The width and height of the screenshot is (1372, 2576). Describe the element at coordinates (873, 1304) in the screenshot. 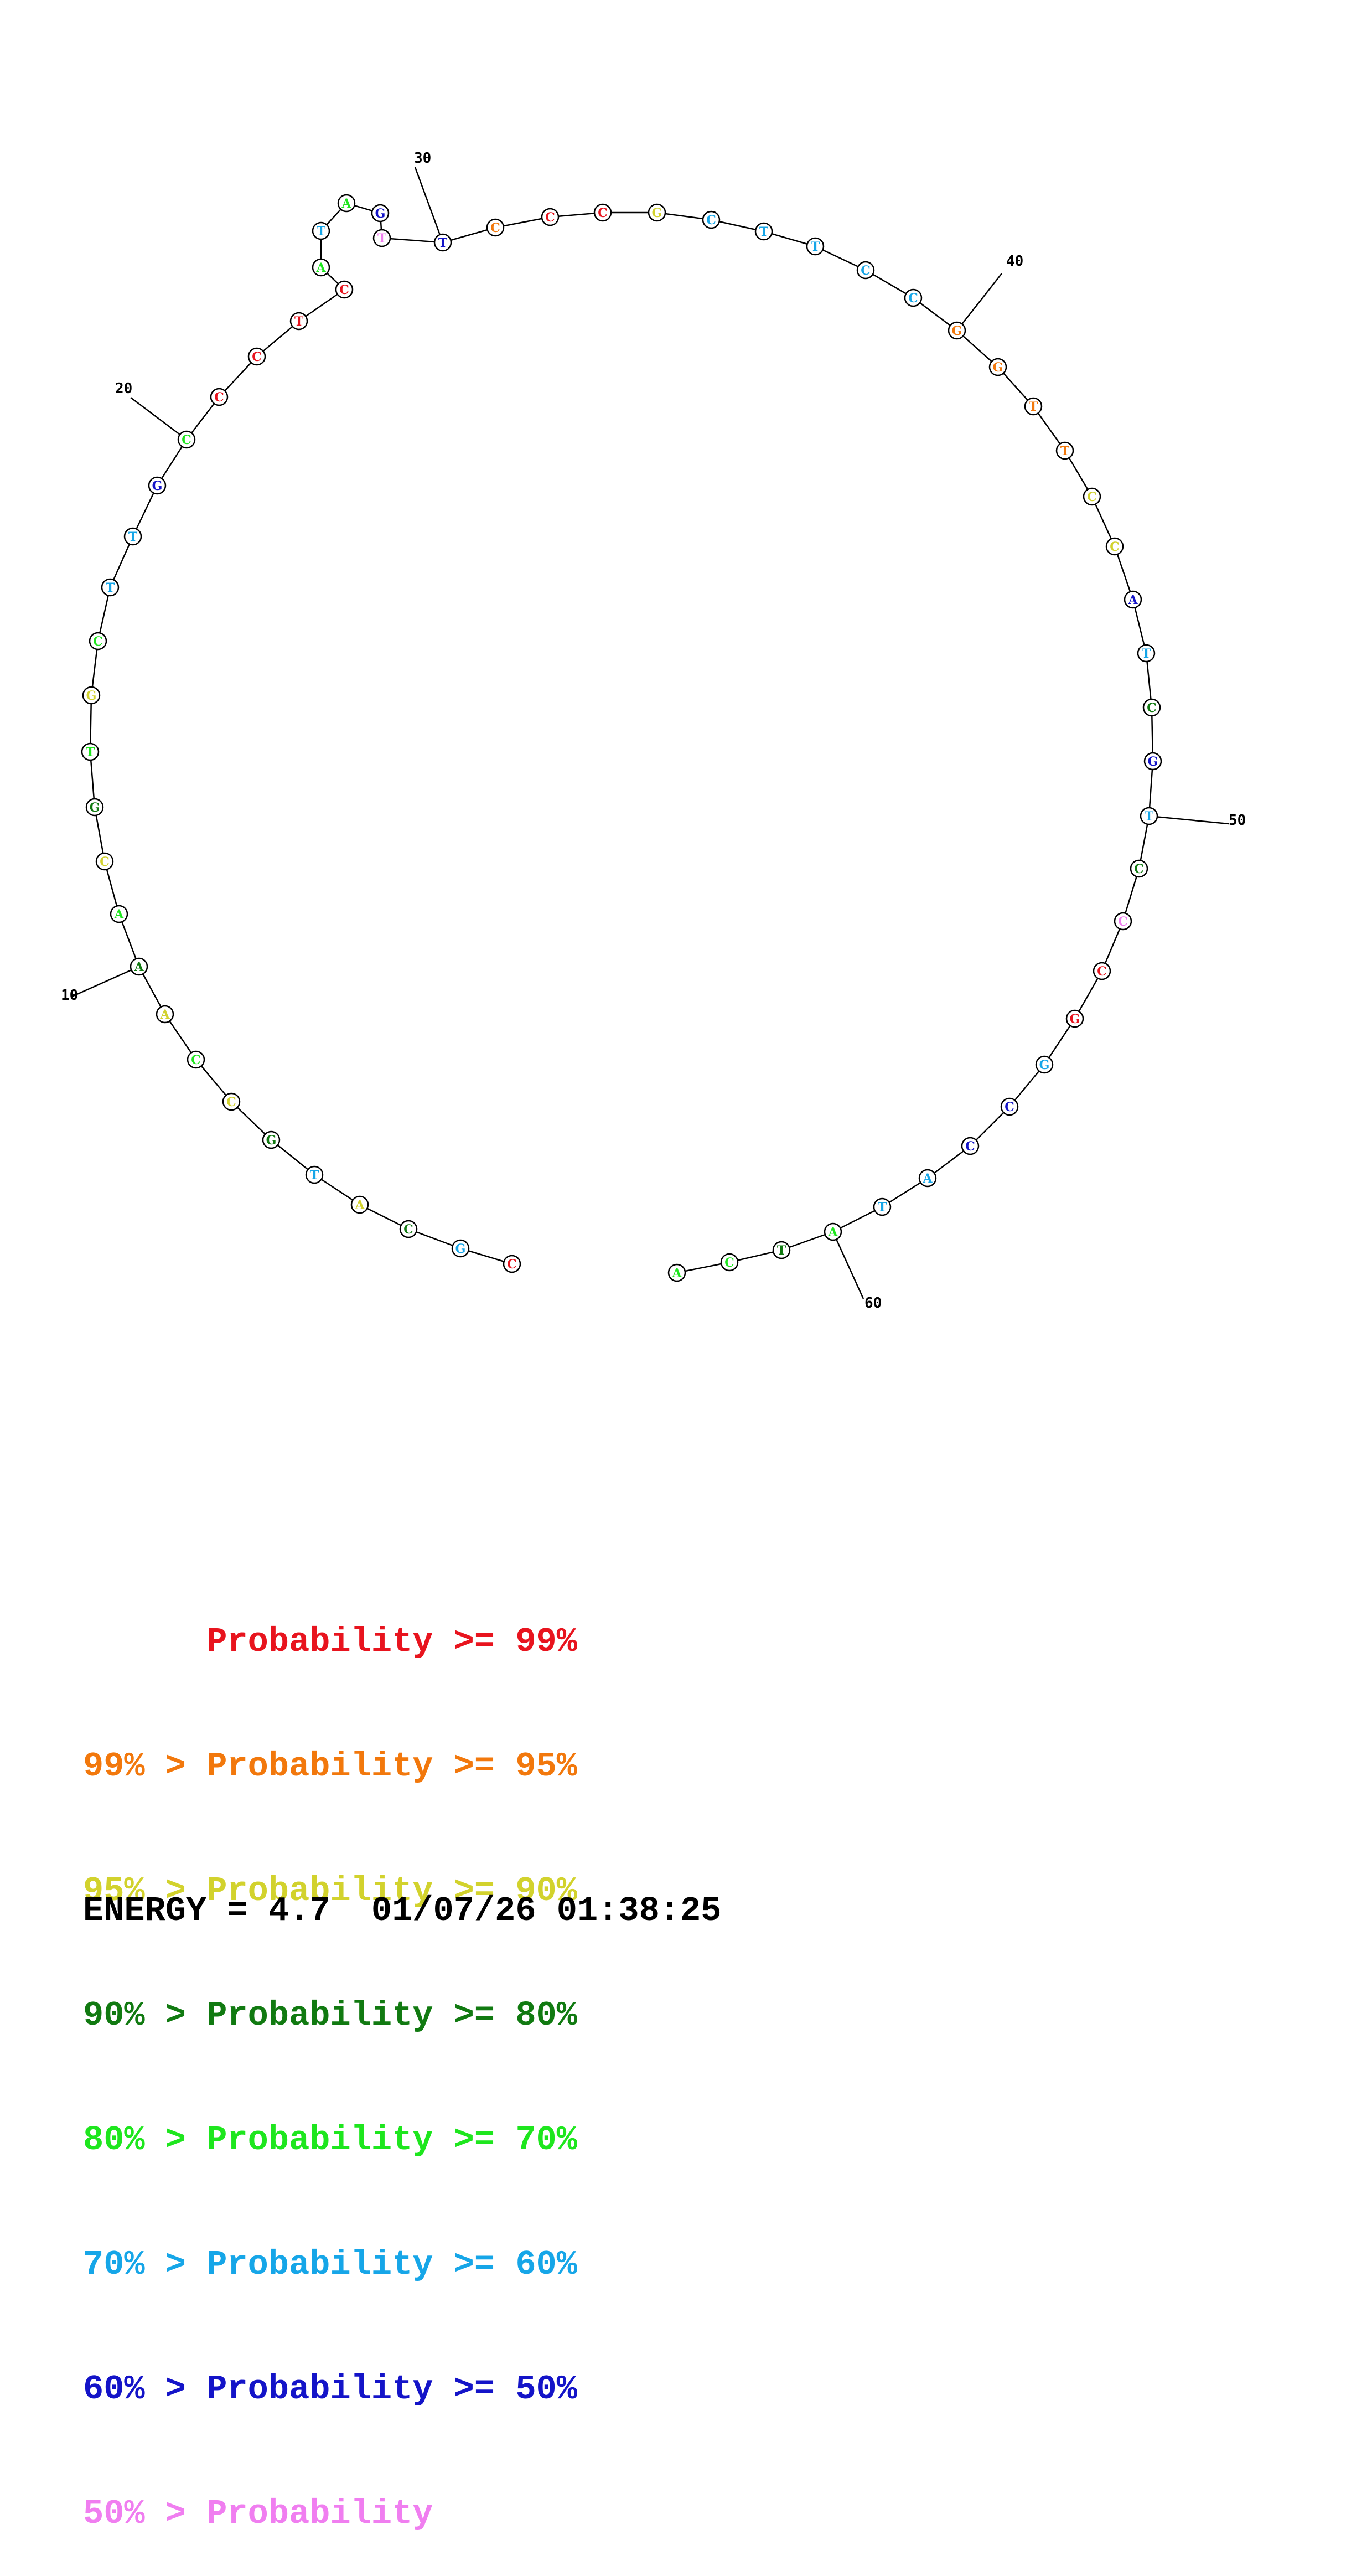

I see `position-label: 60` at that location.